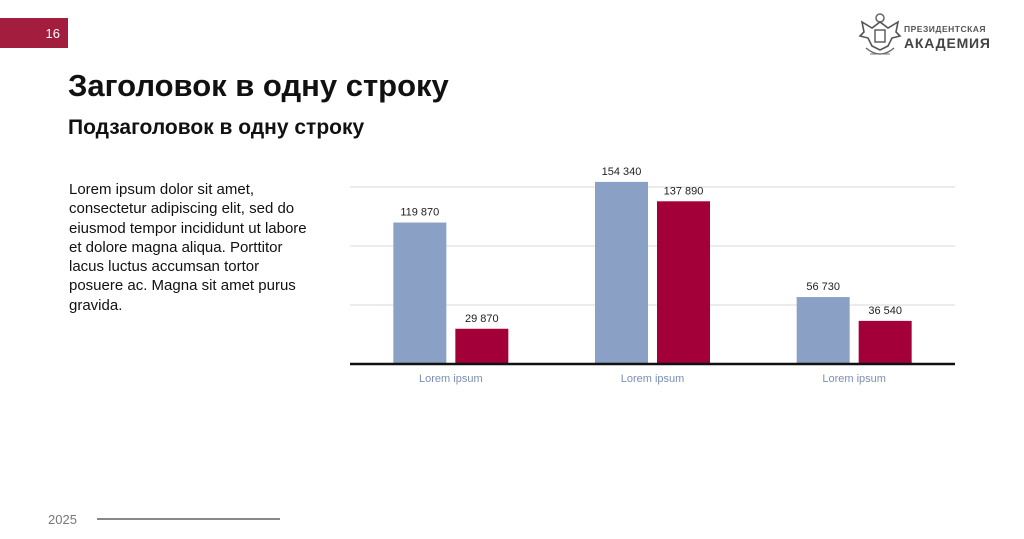  Describe the element at coordinates (684, 191) in the screenshot. I see `data-label: 137 890` at that location.